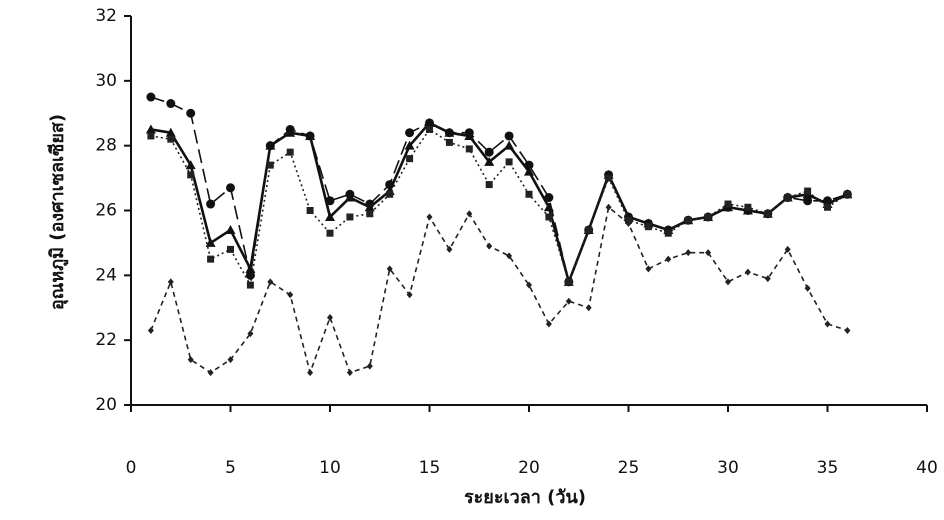  Describe the element at coordinates (106, 275) in the screenshot. I see `y-tick-label: 24` at that location.